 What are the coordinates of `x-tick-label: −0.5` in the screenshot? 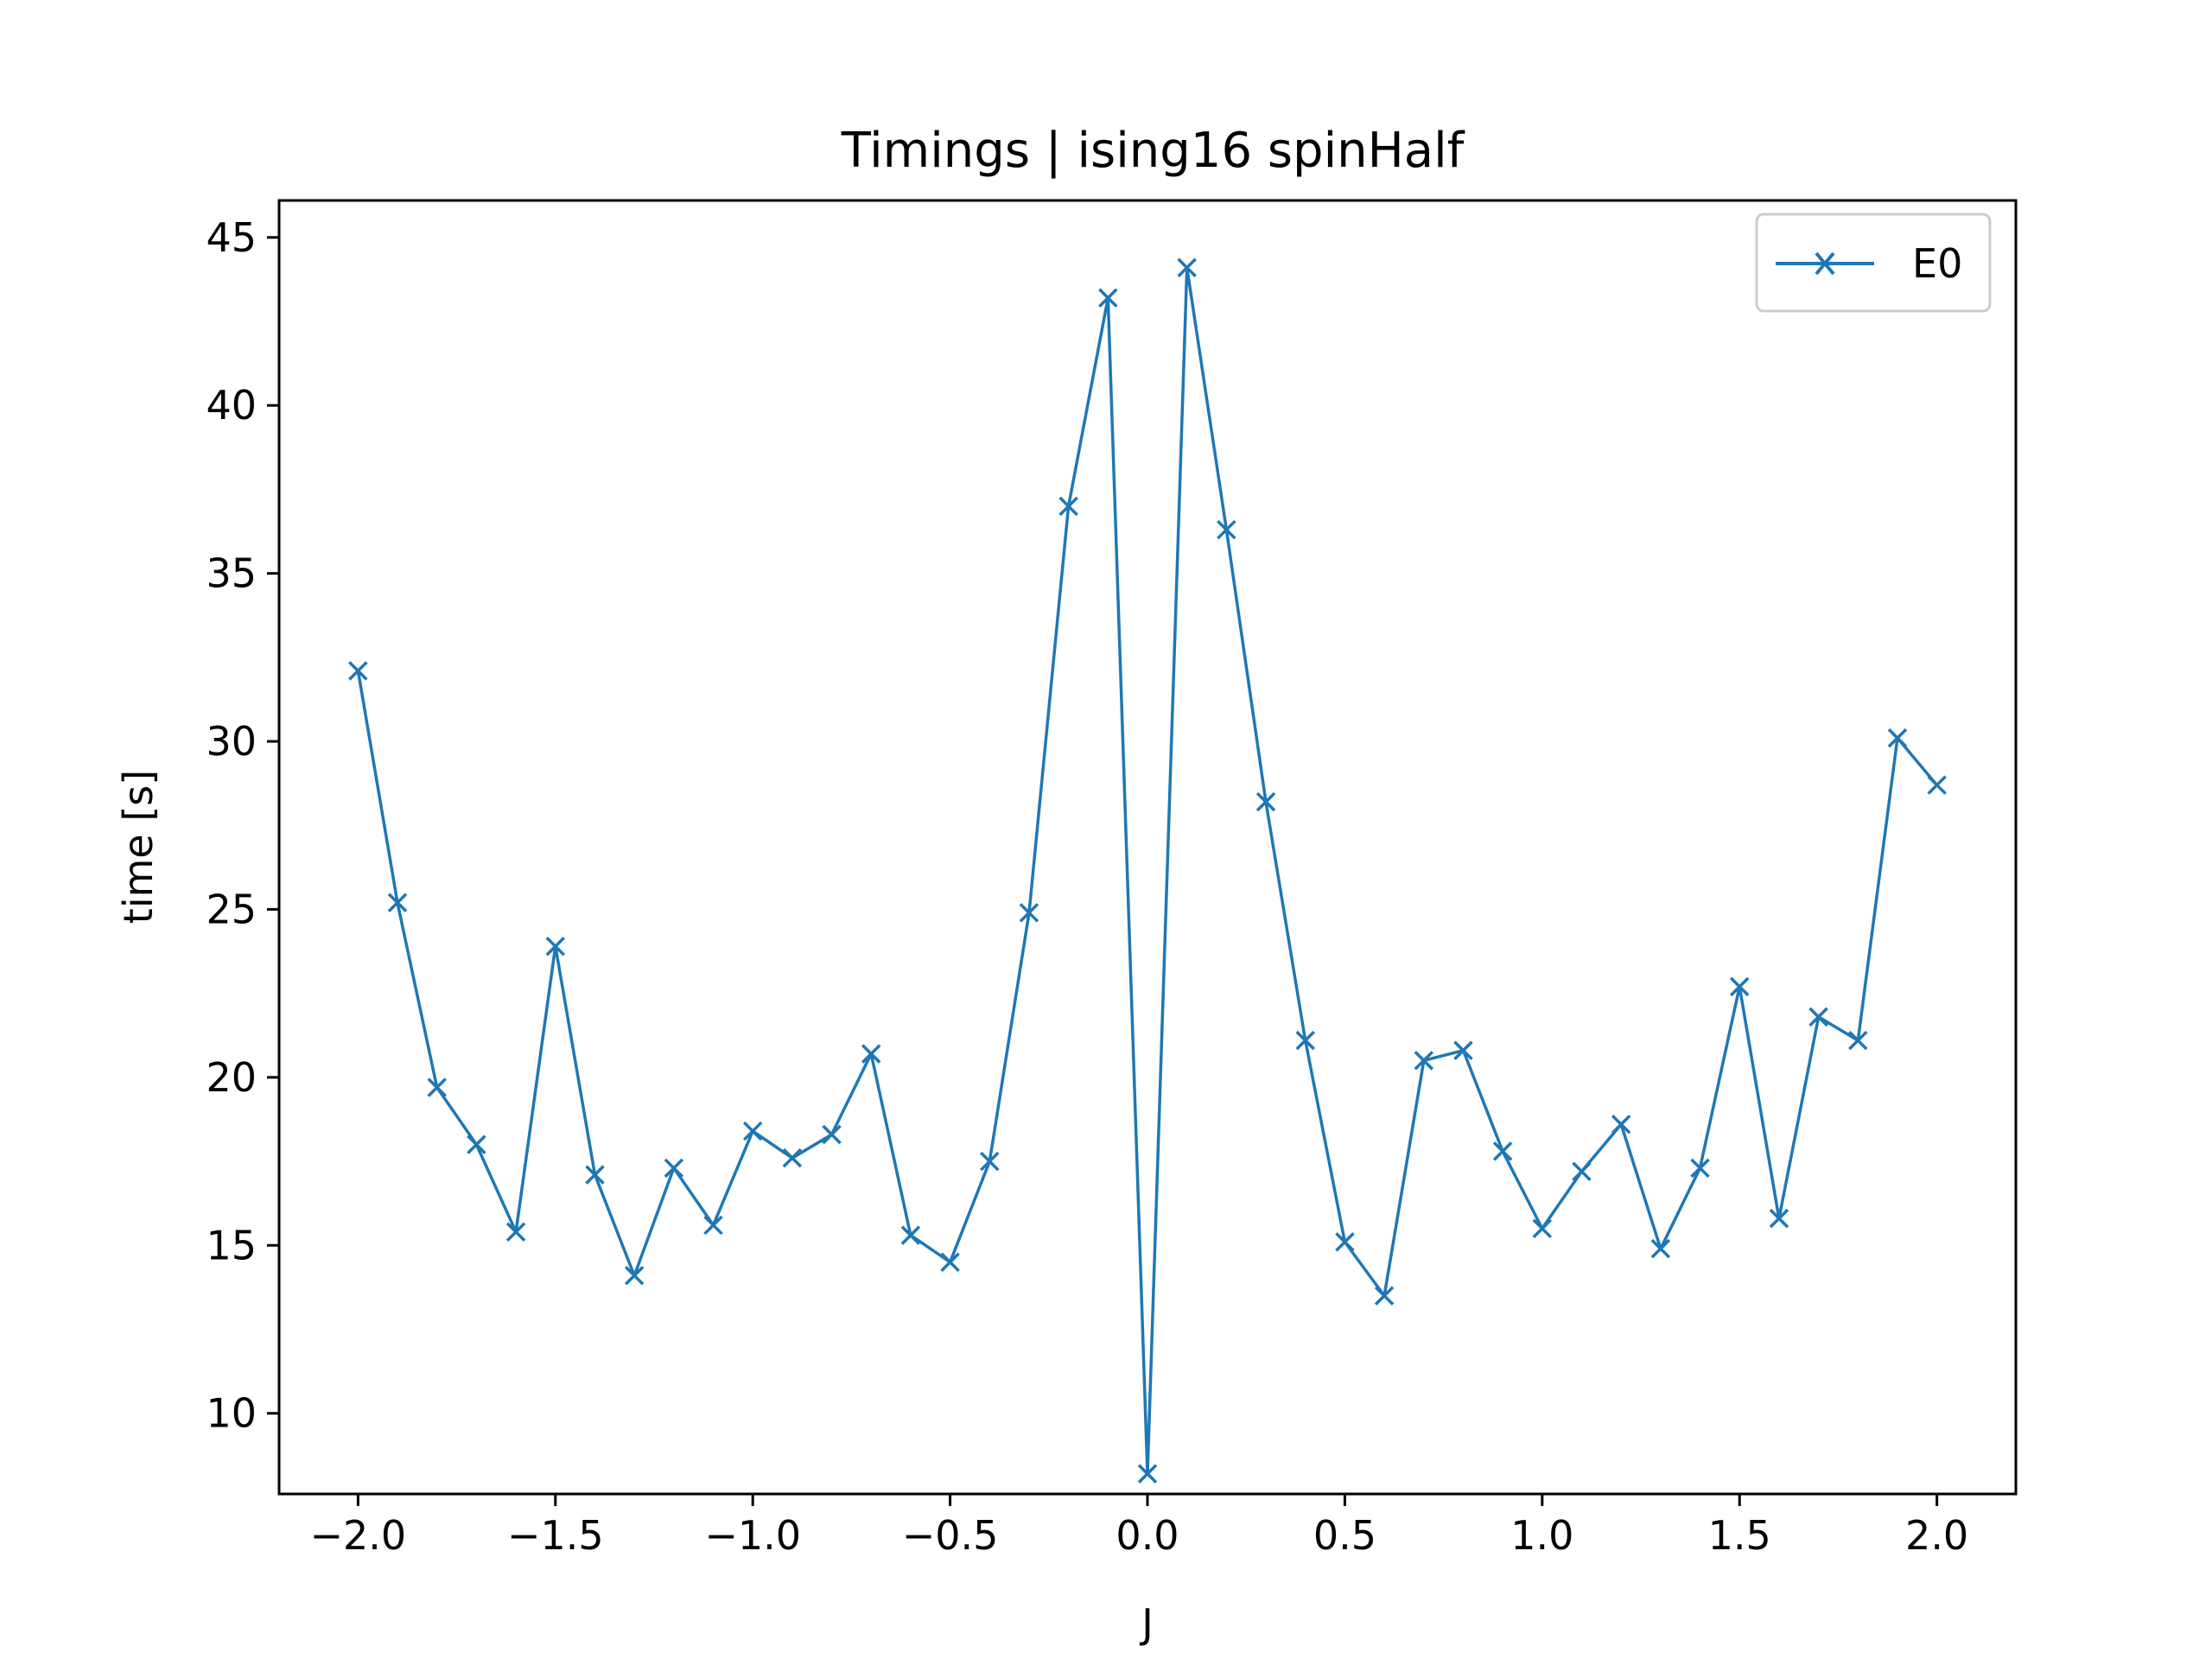 It's located at (950, 1535).